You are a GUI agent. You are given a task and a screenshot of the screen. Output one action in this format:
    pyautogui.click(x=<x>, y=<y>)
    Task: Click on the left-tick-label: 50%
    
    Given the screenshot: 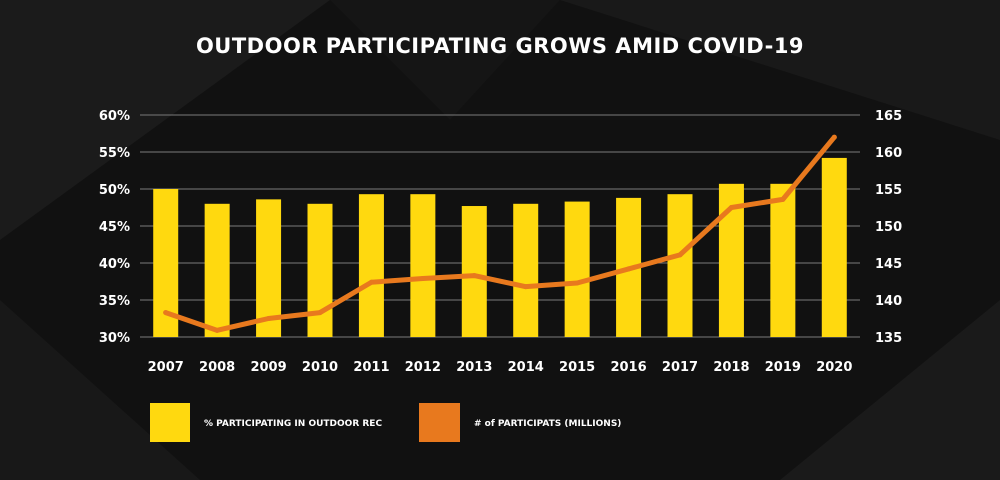 What is the action you would take?
    pyautogui.click(x=114, y=190)
    